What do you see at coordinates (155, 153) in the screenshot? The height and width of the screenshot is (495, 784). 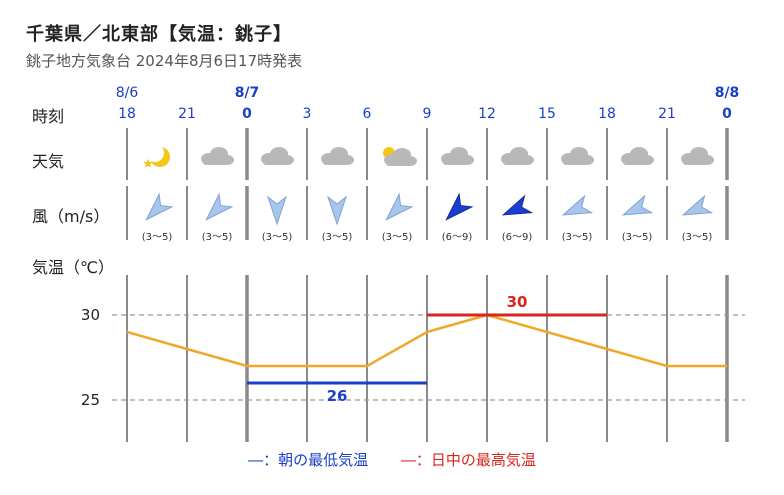 I see `moon-shadow` at bounding box center [155, 153].